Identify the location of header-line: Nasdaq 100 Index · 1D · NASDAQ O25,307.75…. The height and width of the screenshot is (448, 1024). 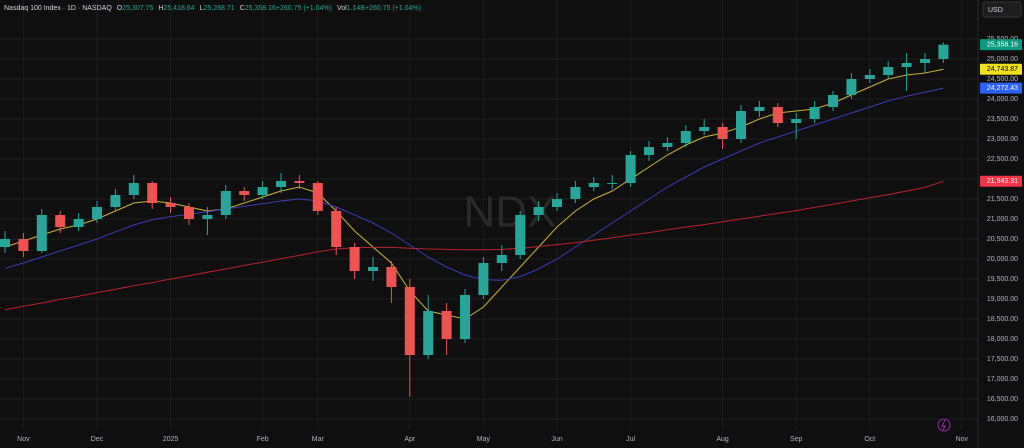
(212, 8).